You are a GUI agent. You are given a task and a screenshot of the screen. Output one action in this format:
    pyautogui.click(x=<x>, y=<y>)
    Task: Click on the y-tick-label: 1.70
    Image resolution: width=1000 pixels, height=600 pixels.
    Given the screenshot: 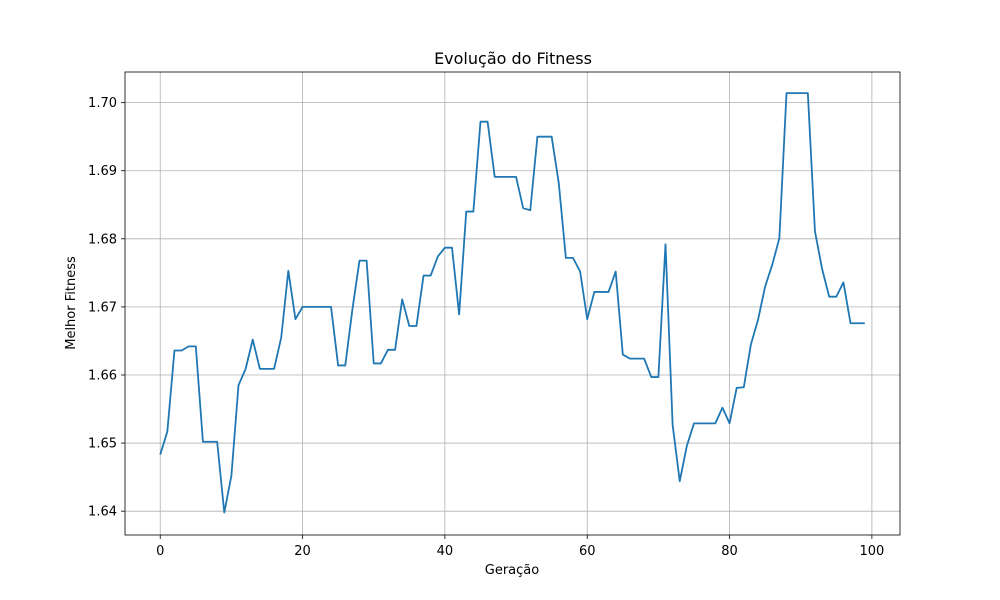 What is the action you would take?
    pyautogui.click(x=102, y=103)
    